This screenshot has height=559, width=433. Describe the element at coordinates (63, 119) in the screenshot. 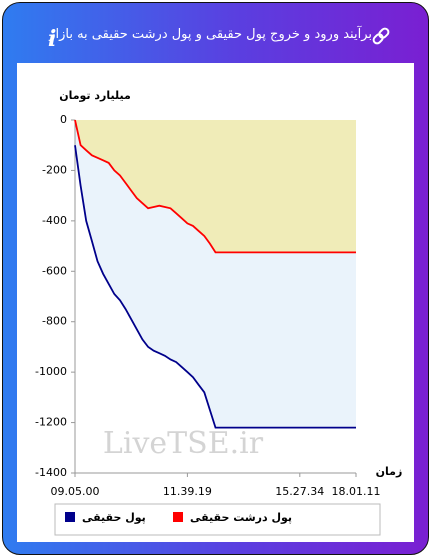

I see `y-tick-label: 0` at that location.